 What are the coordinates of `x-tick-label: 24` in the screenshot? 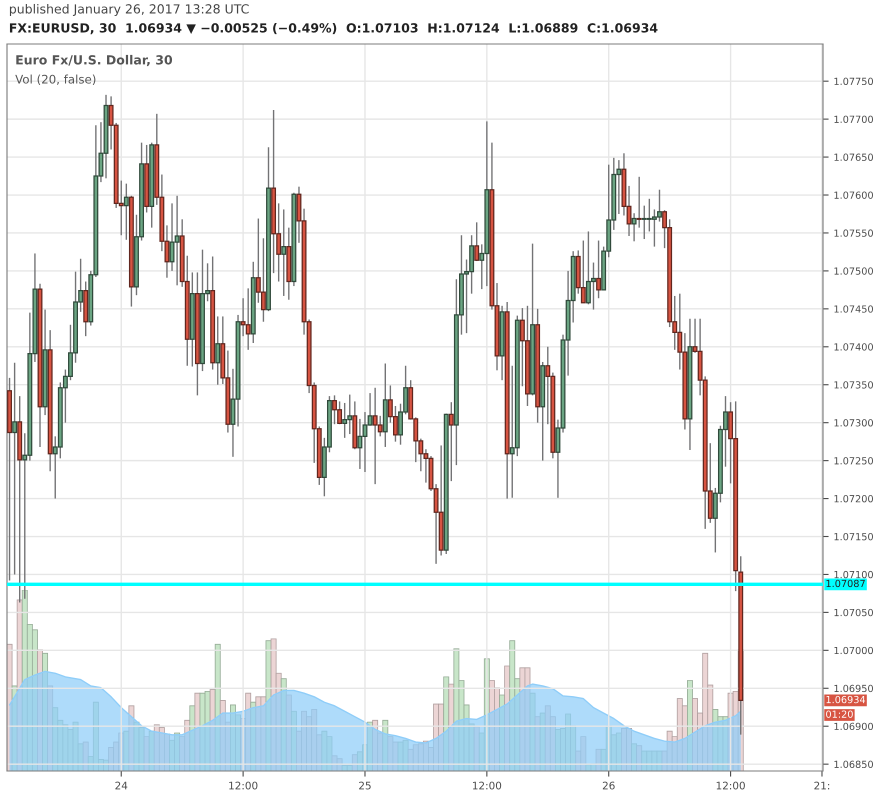 It's located at (121, 786).